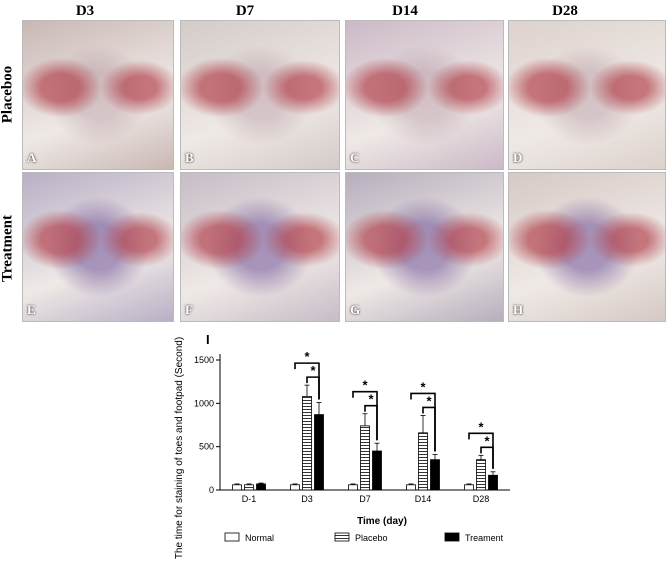 The width and height of the screenshot is (668, 565). I want to click on photo-panel-c: C, so click(424, 95).